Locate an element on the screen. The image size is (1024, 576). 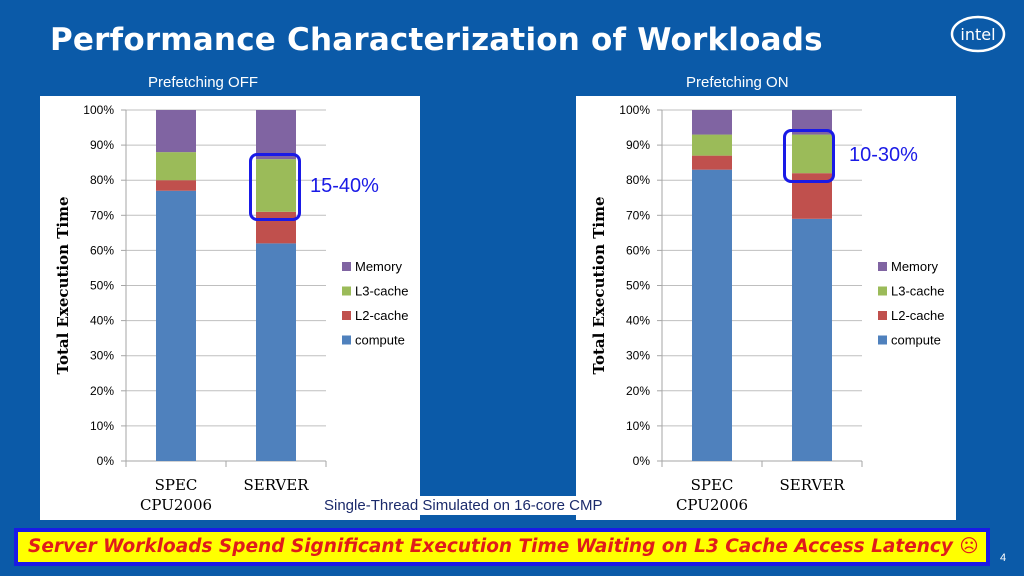
intel-logo: intel is located at coordinates (978, 34).